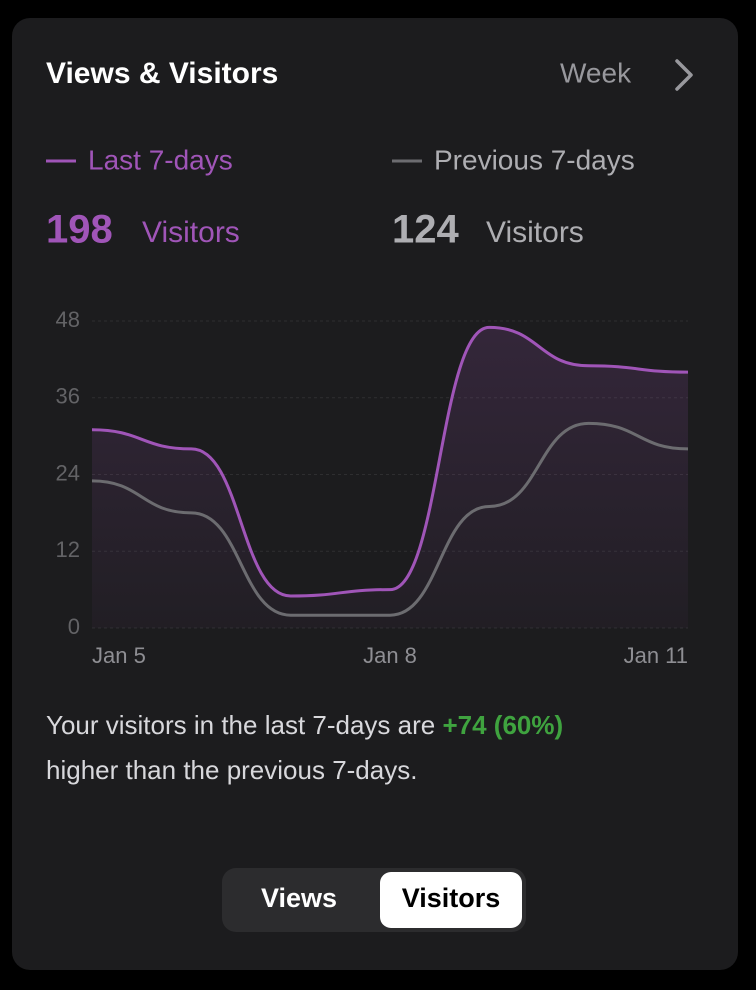 This screenshot has height=990, width=756. What do you see at coordinates (68, 549) in the screenshot?
I see `y-tick-label: 12` at bounding box center [68, 549].